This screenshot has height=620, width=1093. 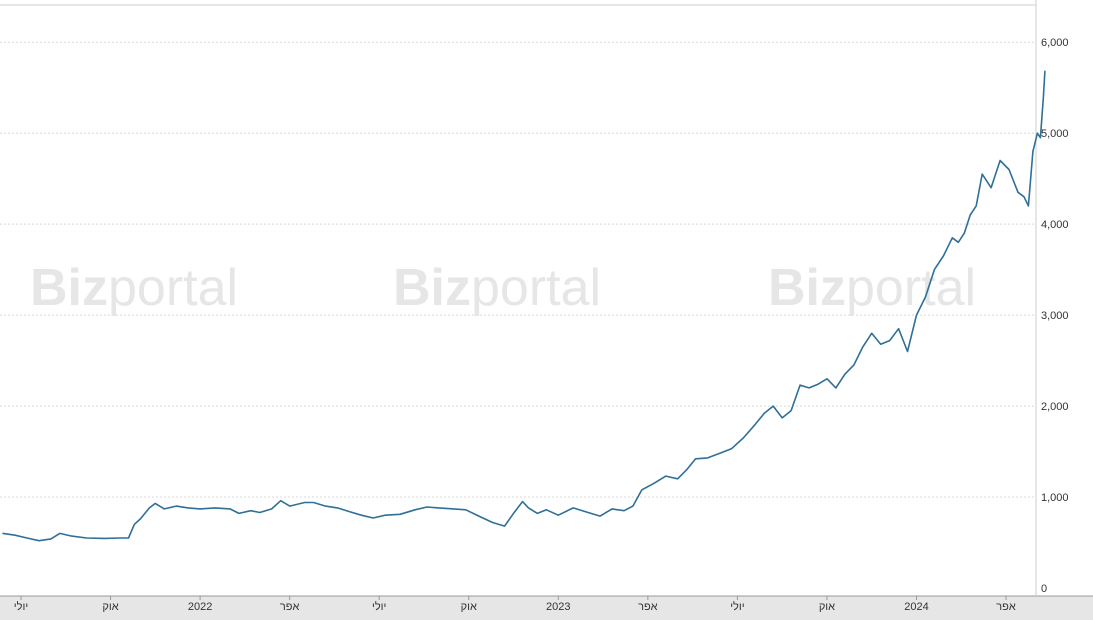 I want to click on watermark-2: Bizportal, so click(x=497, y=288).